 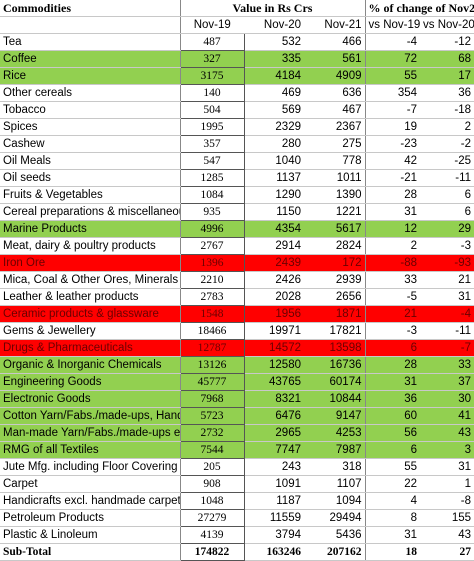 I want to click on commodity-name: Rice, so click(x=90, y=76).